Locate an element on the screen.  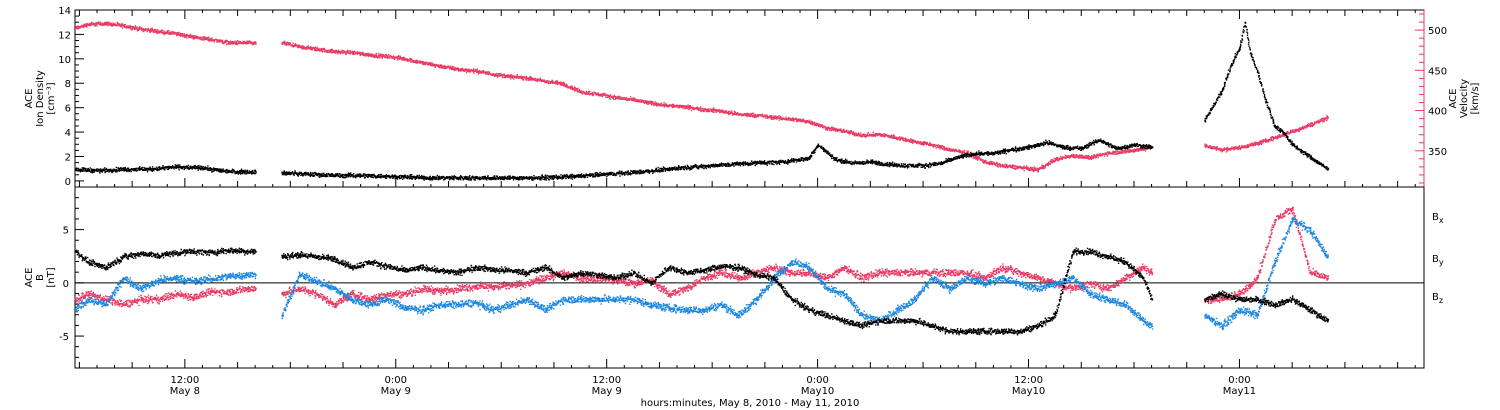
density-tick-label: 12 is located at coordinates (64, 35).